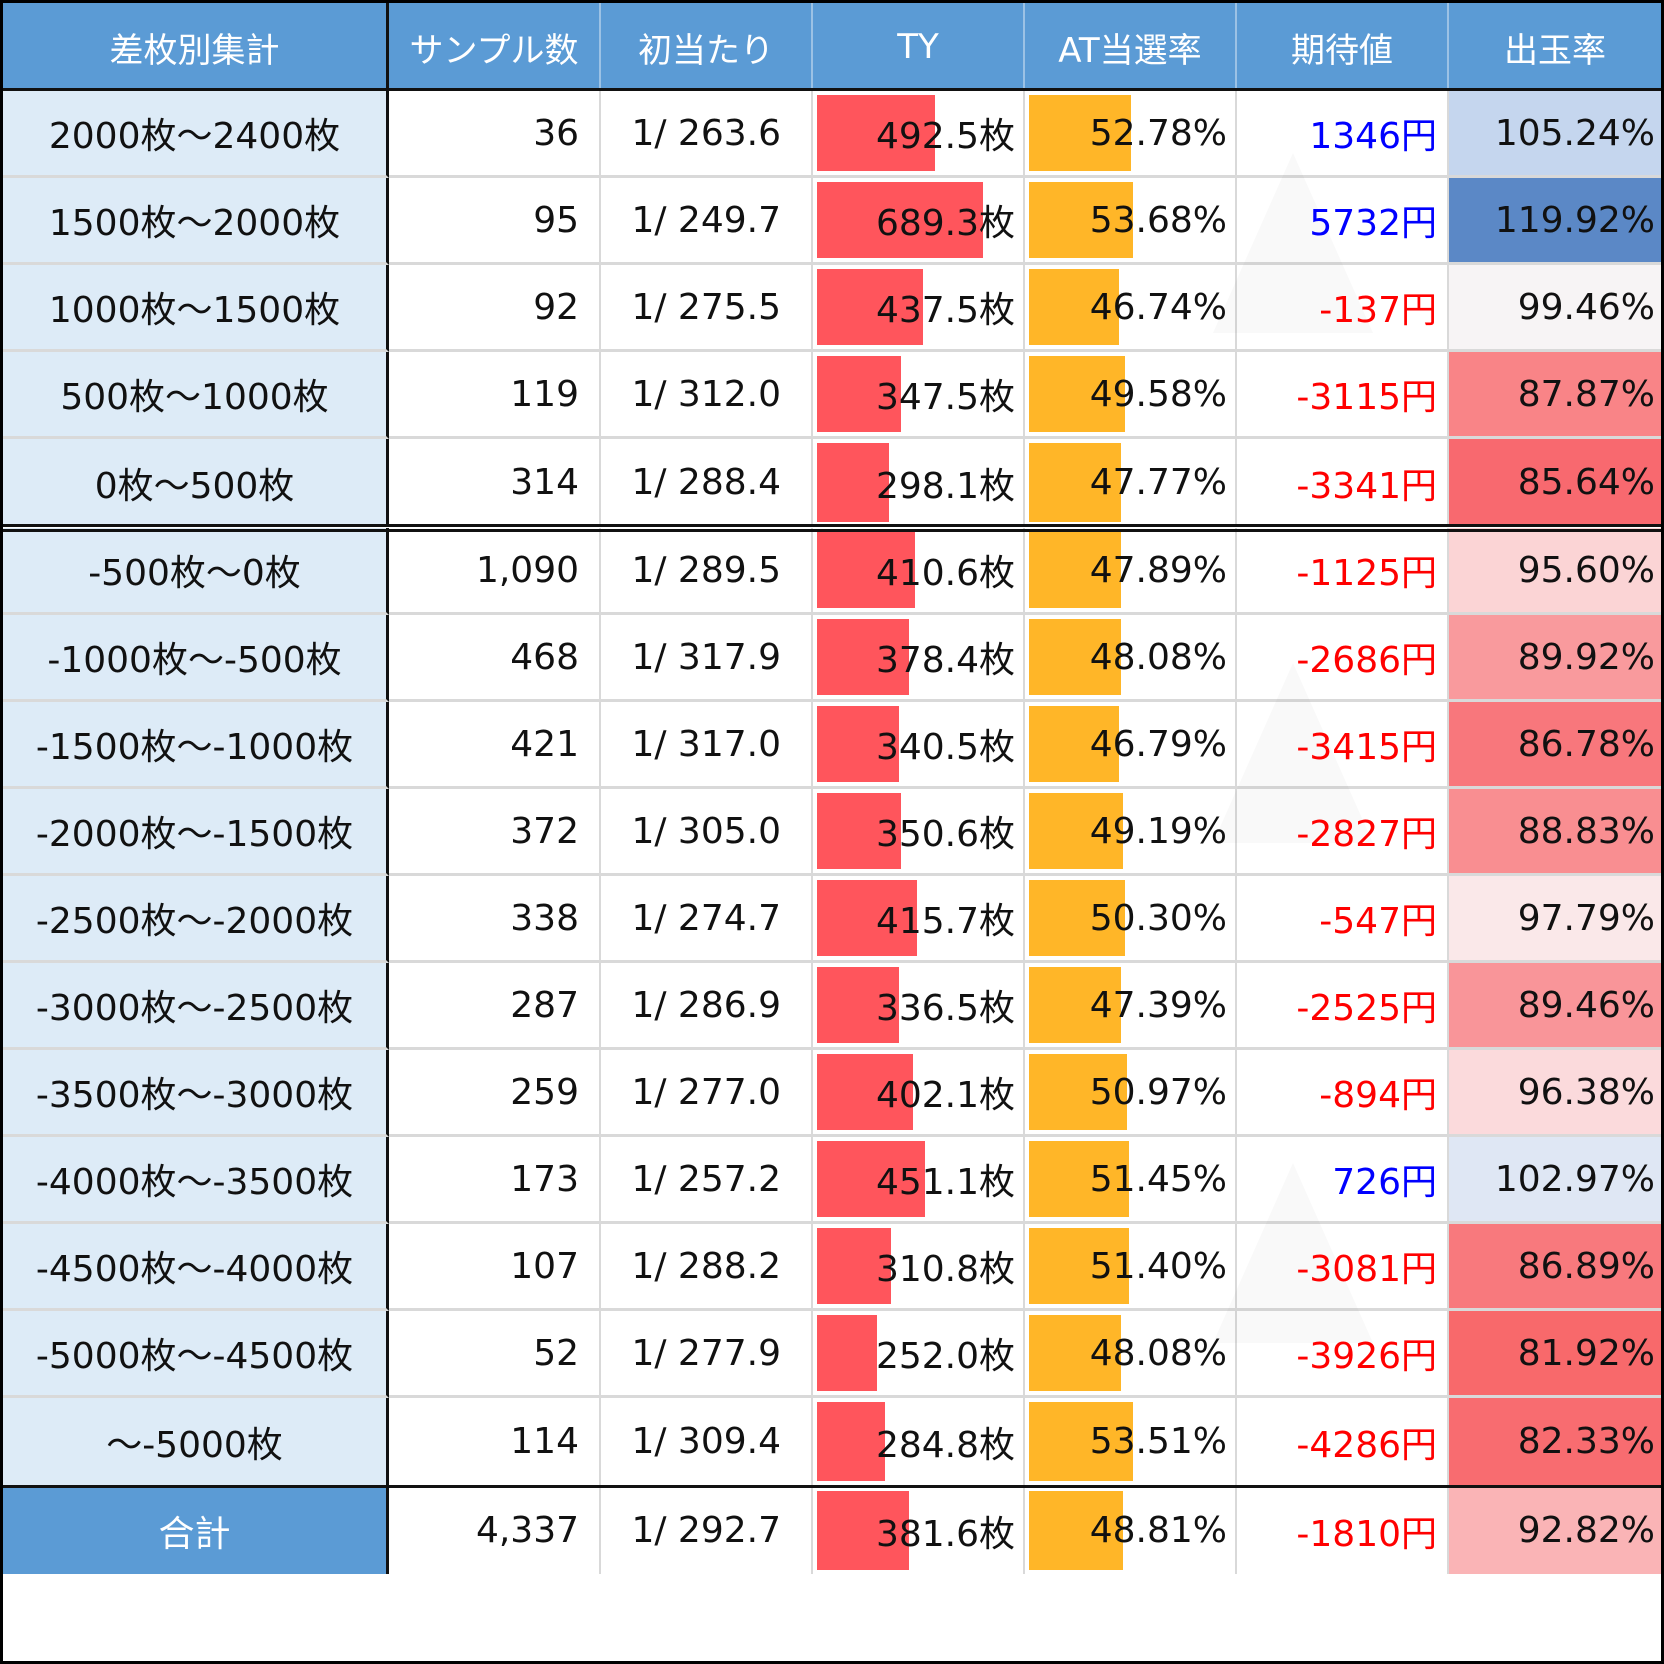 This screenshot has width=1664, height=1664. What do you see at coordinates (918, 47) in the screenshot?
I see `header-label: TY` at bounding box center [918, 47].